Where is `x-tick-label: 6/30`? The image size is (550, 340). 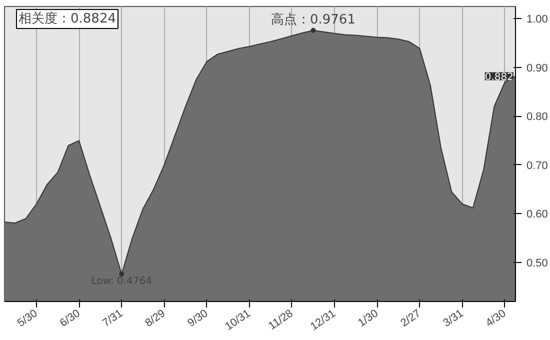
x-tick-label: 6/30 is located at coordinates (70, 319).